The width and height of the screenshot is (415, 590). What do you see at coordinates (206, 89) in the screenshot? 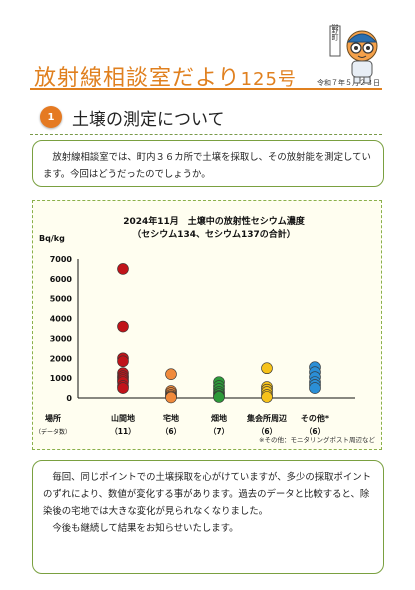
I see `header-divider` at bounding box center [206, 89].